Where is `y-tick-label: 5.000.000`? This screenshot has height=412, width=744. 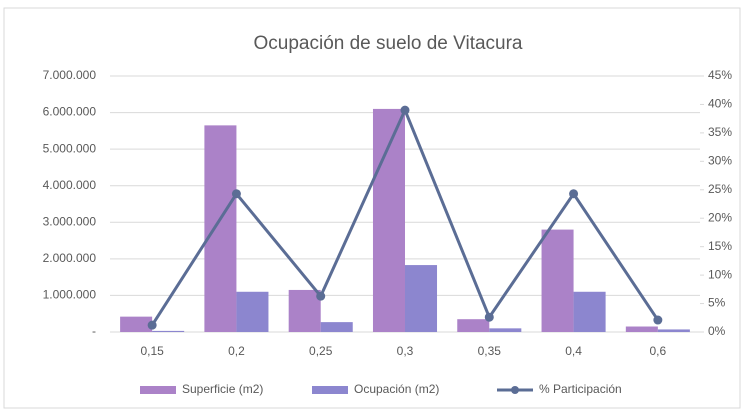
y-tick-label: 5.000.000 is located at coordinates (70, 148).